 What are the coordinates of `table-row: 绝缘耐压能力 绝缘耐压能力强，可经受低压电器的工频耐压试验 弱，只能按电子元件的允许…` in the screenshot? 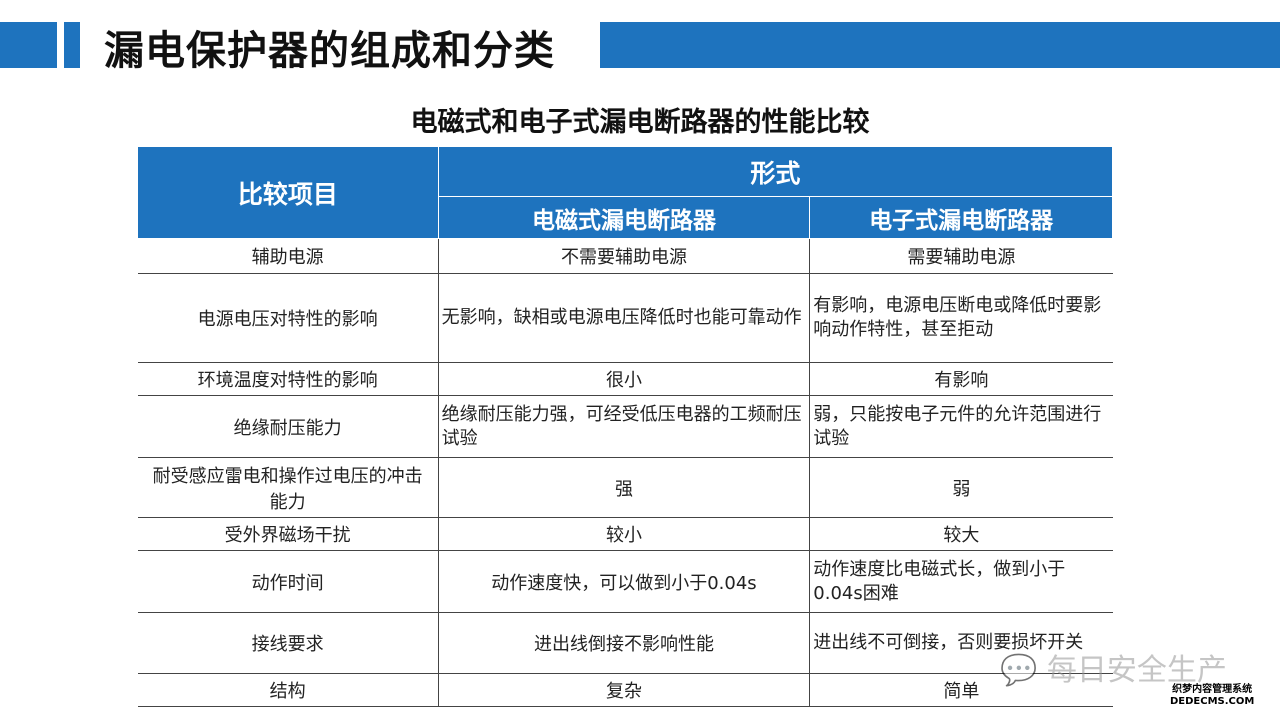 It's located at (625, 426).